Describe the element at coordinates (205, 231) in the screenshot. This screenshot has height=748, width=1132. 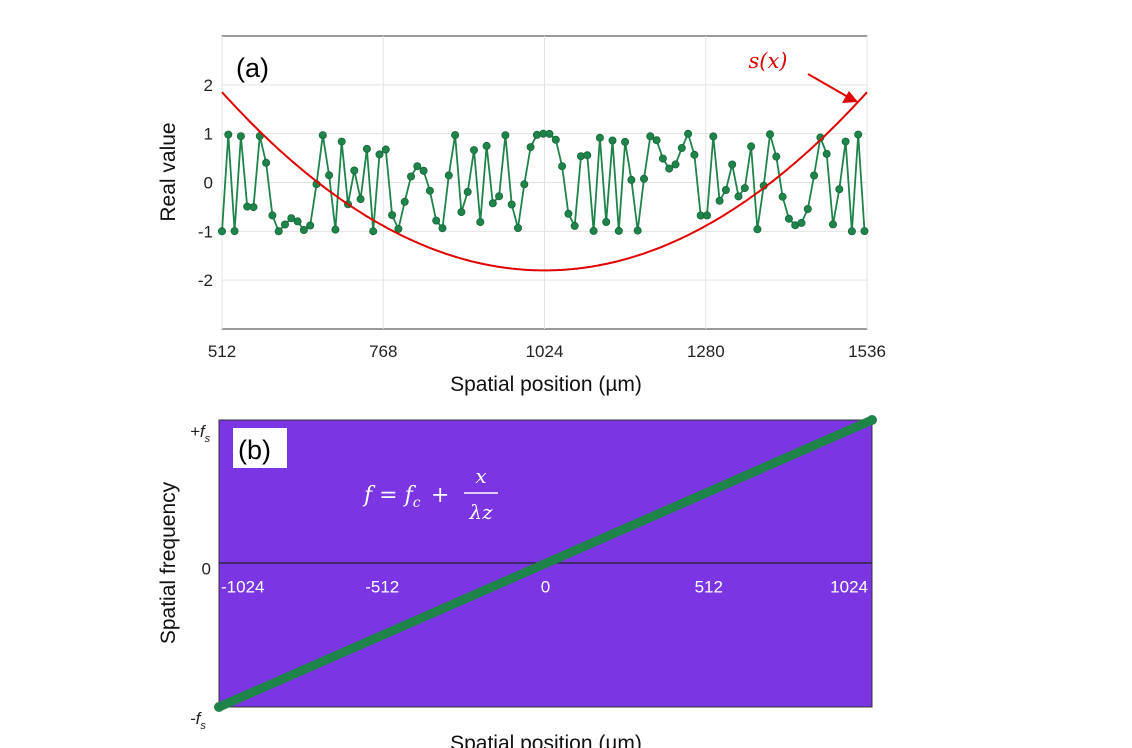
I see `y-tick-label: -1` at that location.